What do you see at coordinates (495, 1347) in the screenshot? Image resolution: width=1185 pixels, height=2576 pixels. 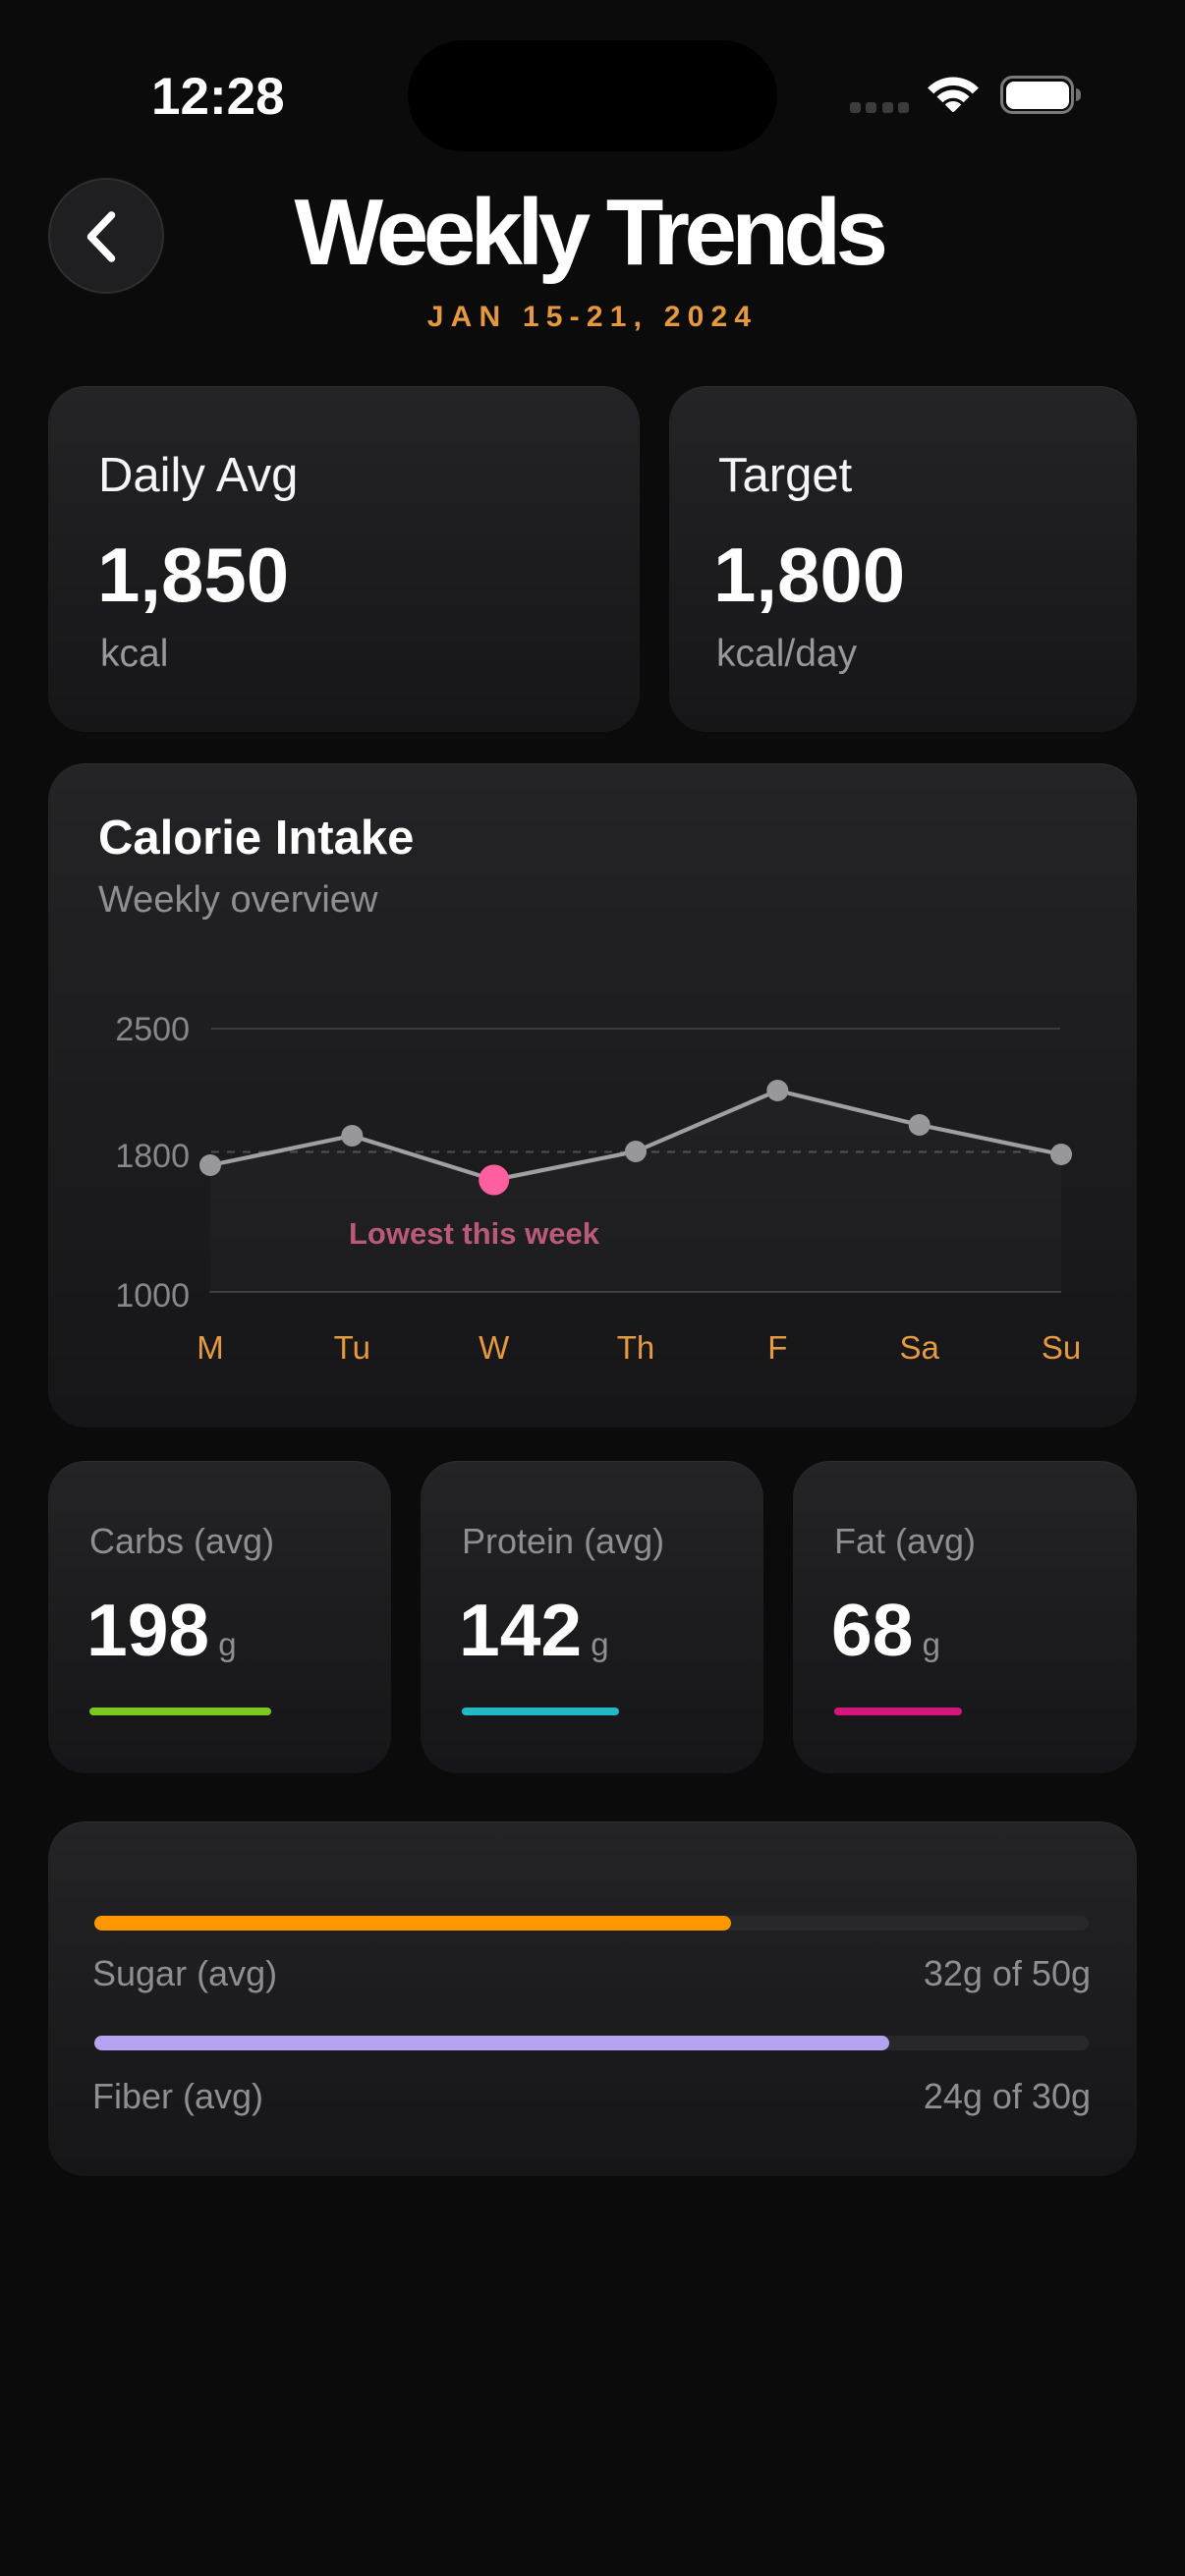 I see `svg-text: W` at bounding box center [495, 1347].